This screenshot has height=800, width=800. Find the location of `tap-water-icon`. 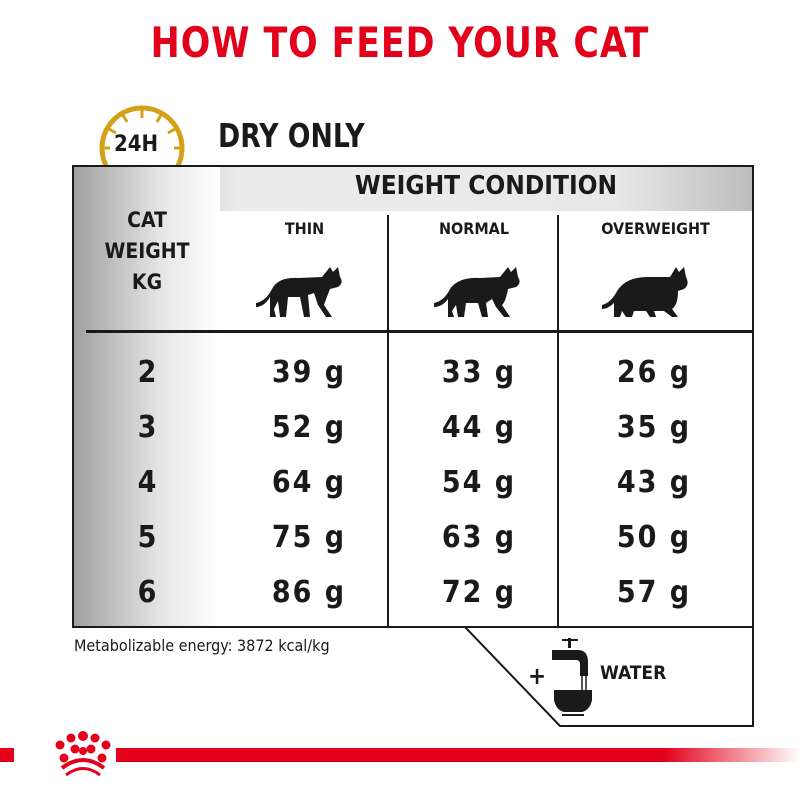

tap-water-icon is located at coordinates (572, 677).